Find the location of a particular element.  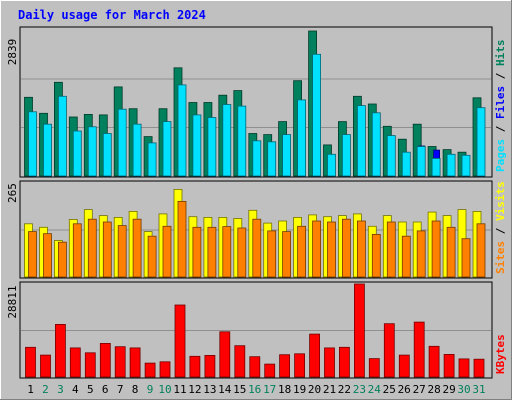

day-label-3: 3 is located at coordinates (60, 389).